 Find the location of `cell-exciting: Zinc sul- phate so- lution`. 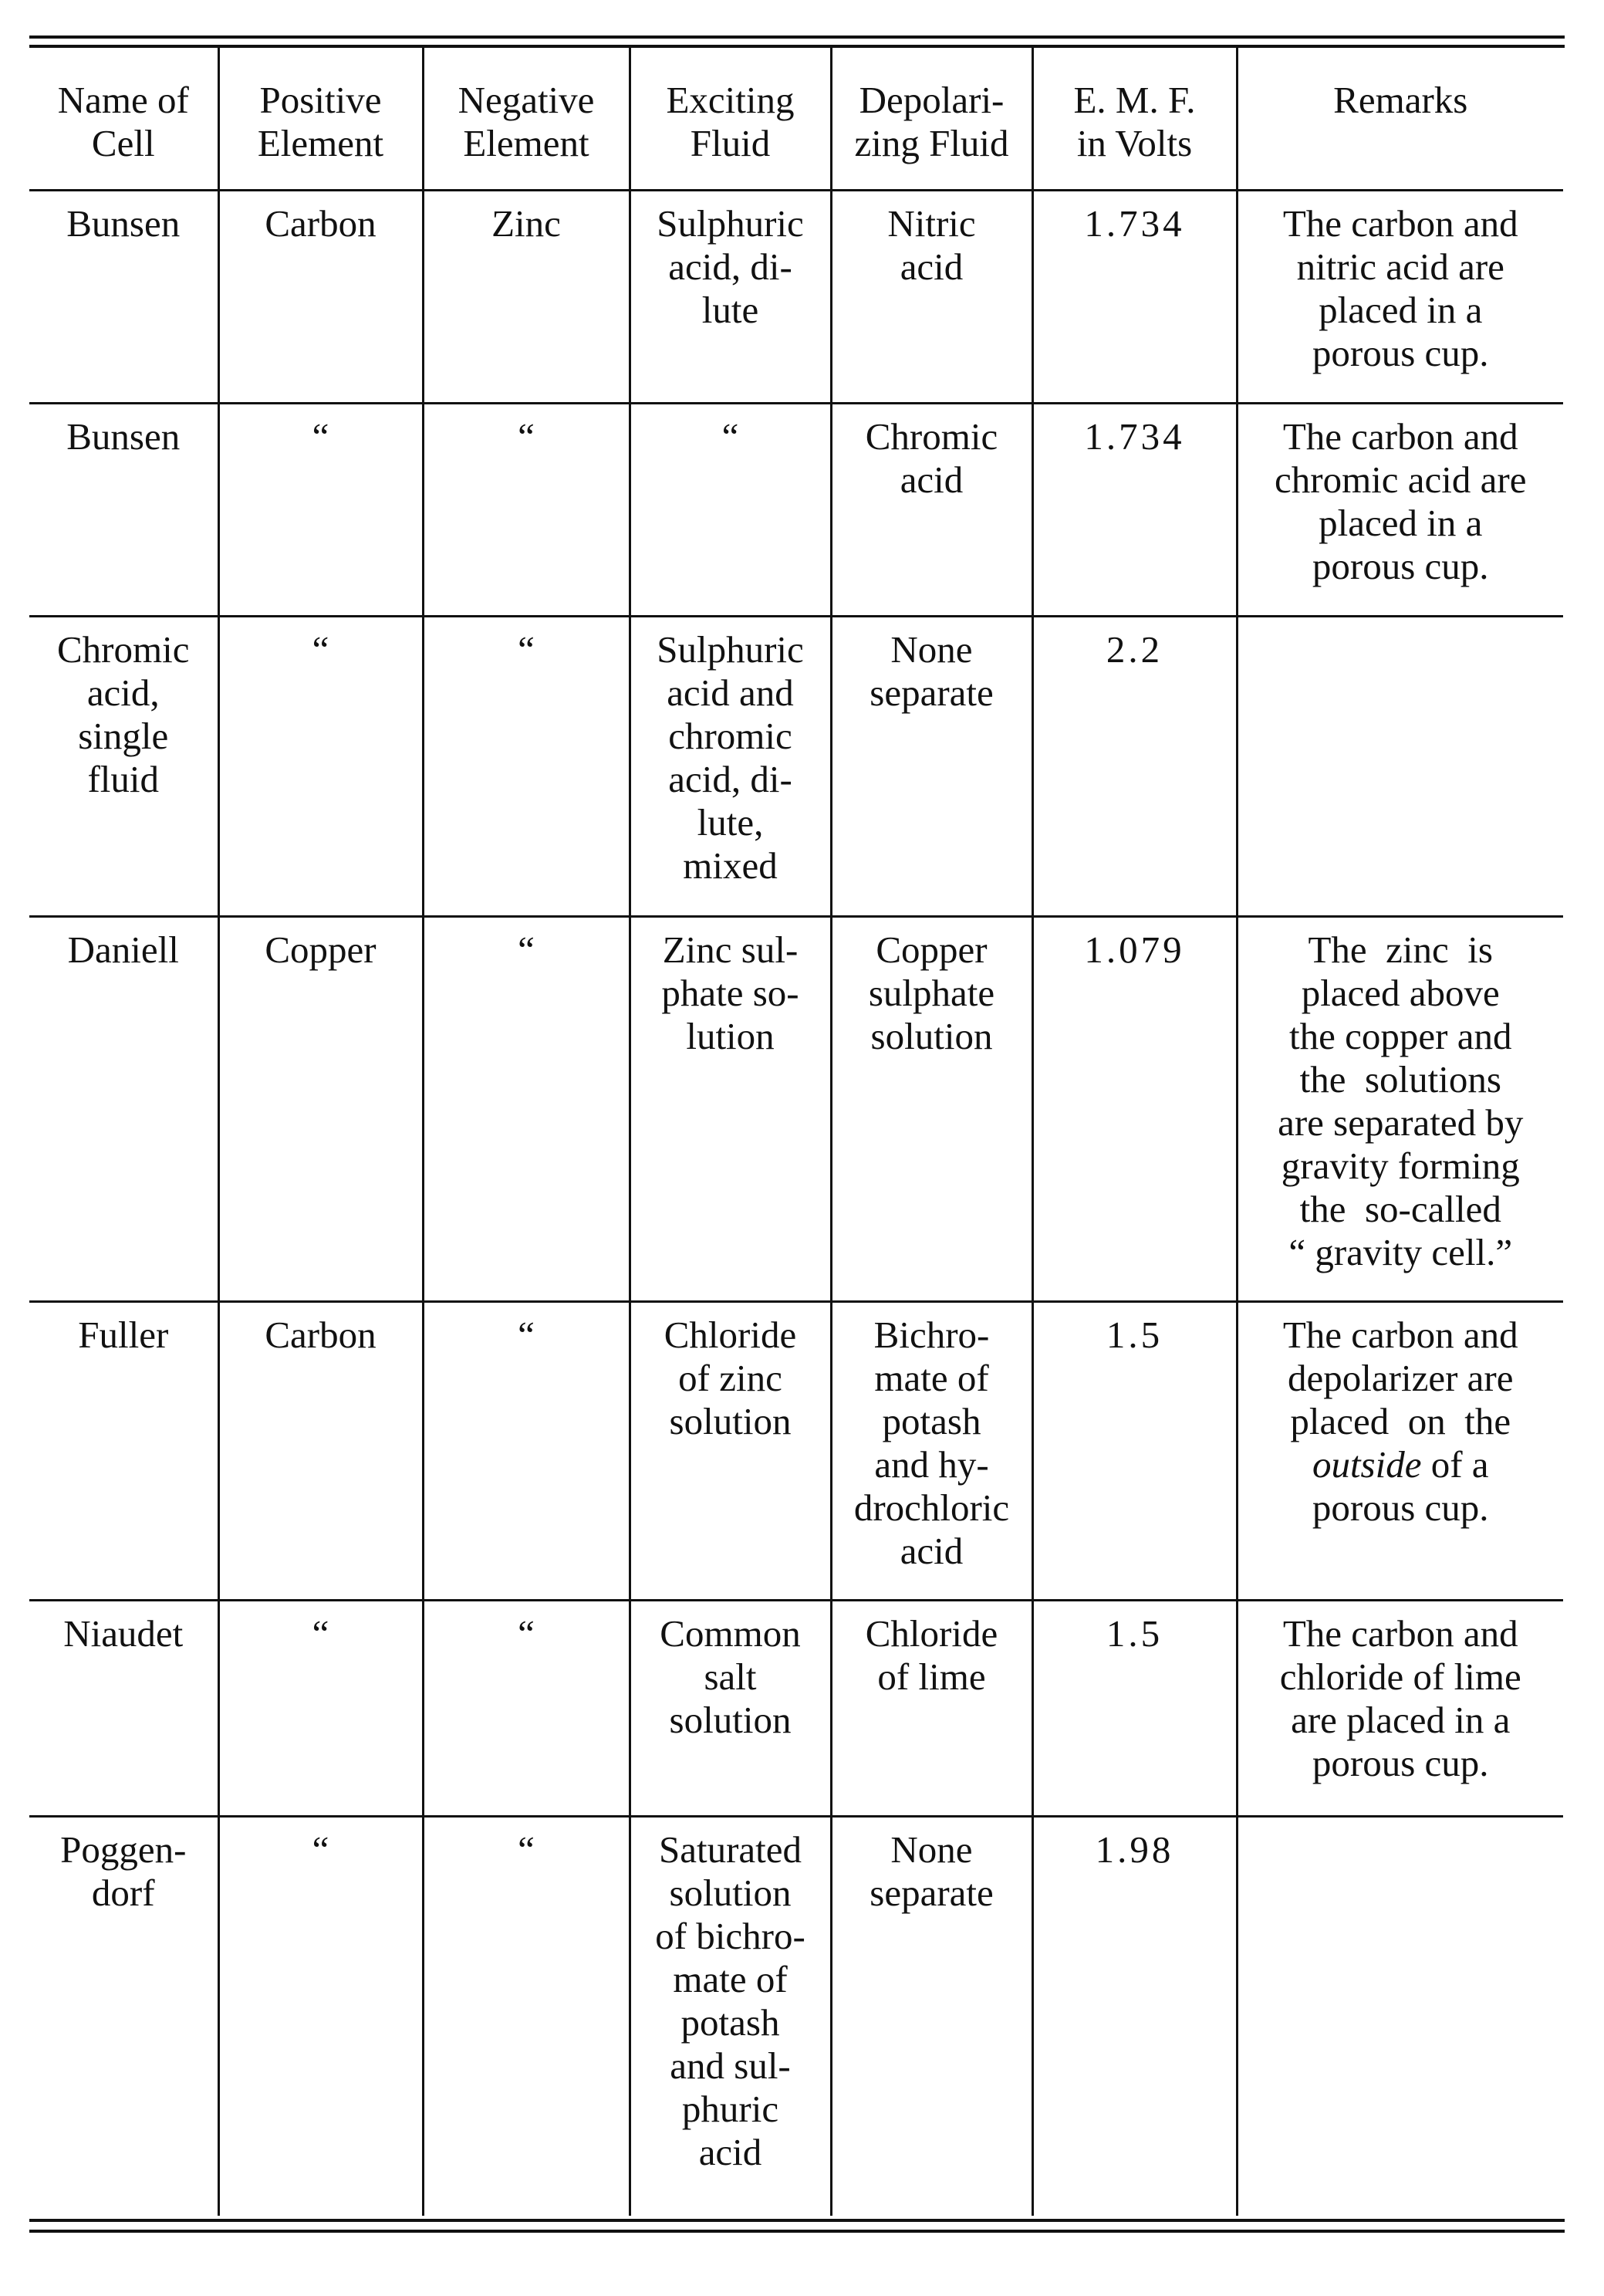

cell-exciting: Zinc sul- phate so- lution is located at coordinates (729, 1108).